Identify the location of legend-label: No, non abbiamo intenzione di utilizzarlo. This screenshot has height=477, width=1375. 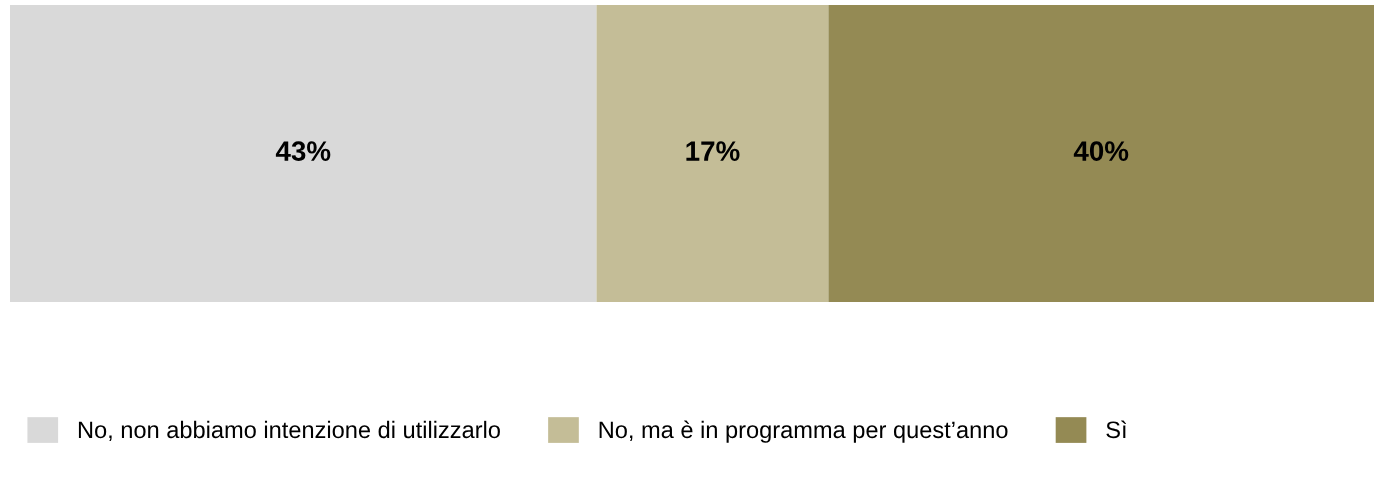
(289, 430).